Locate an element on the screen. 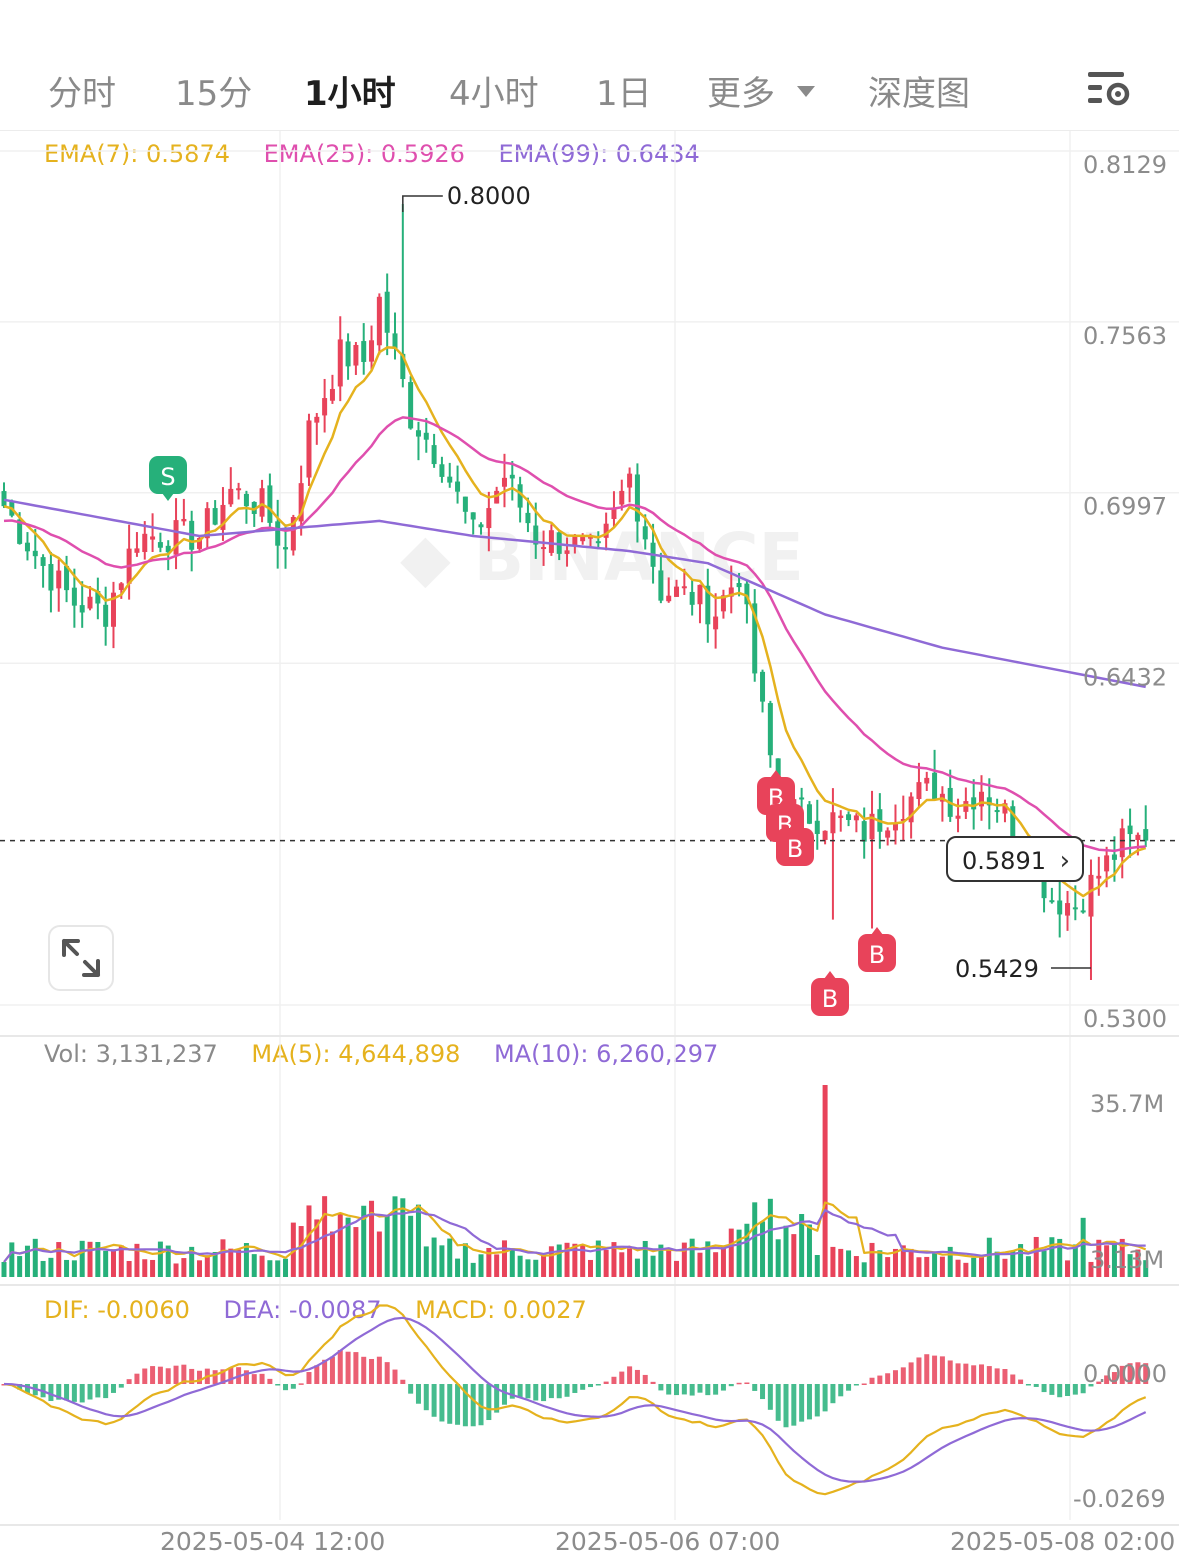 The height and width of the screenshot is (1563, 1179). tab-1d: 1日 is located at coordinates (624, 94).